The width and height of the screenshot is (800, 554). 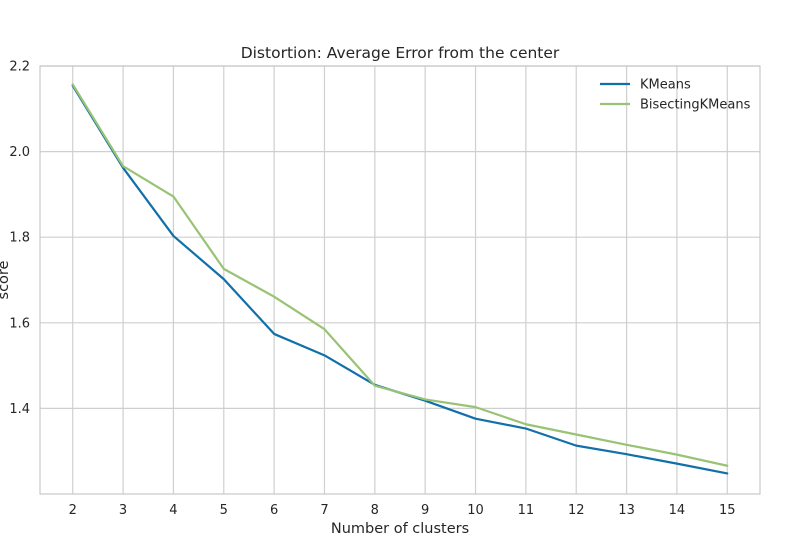 I want to click on x-tick-label: 11, so click(x=526, y=510).